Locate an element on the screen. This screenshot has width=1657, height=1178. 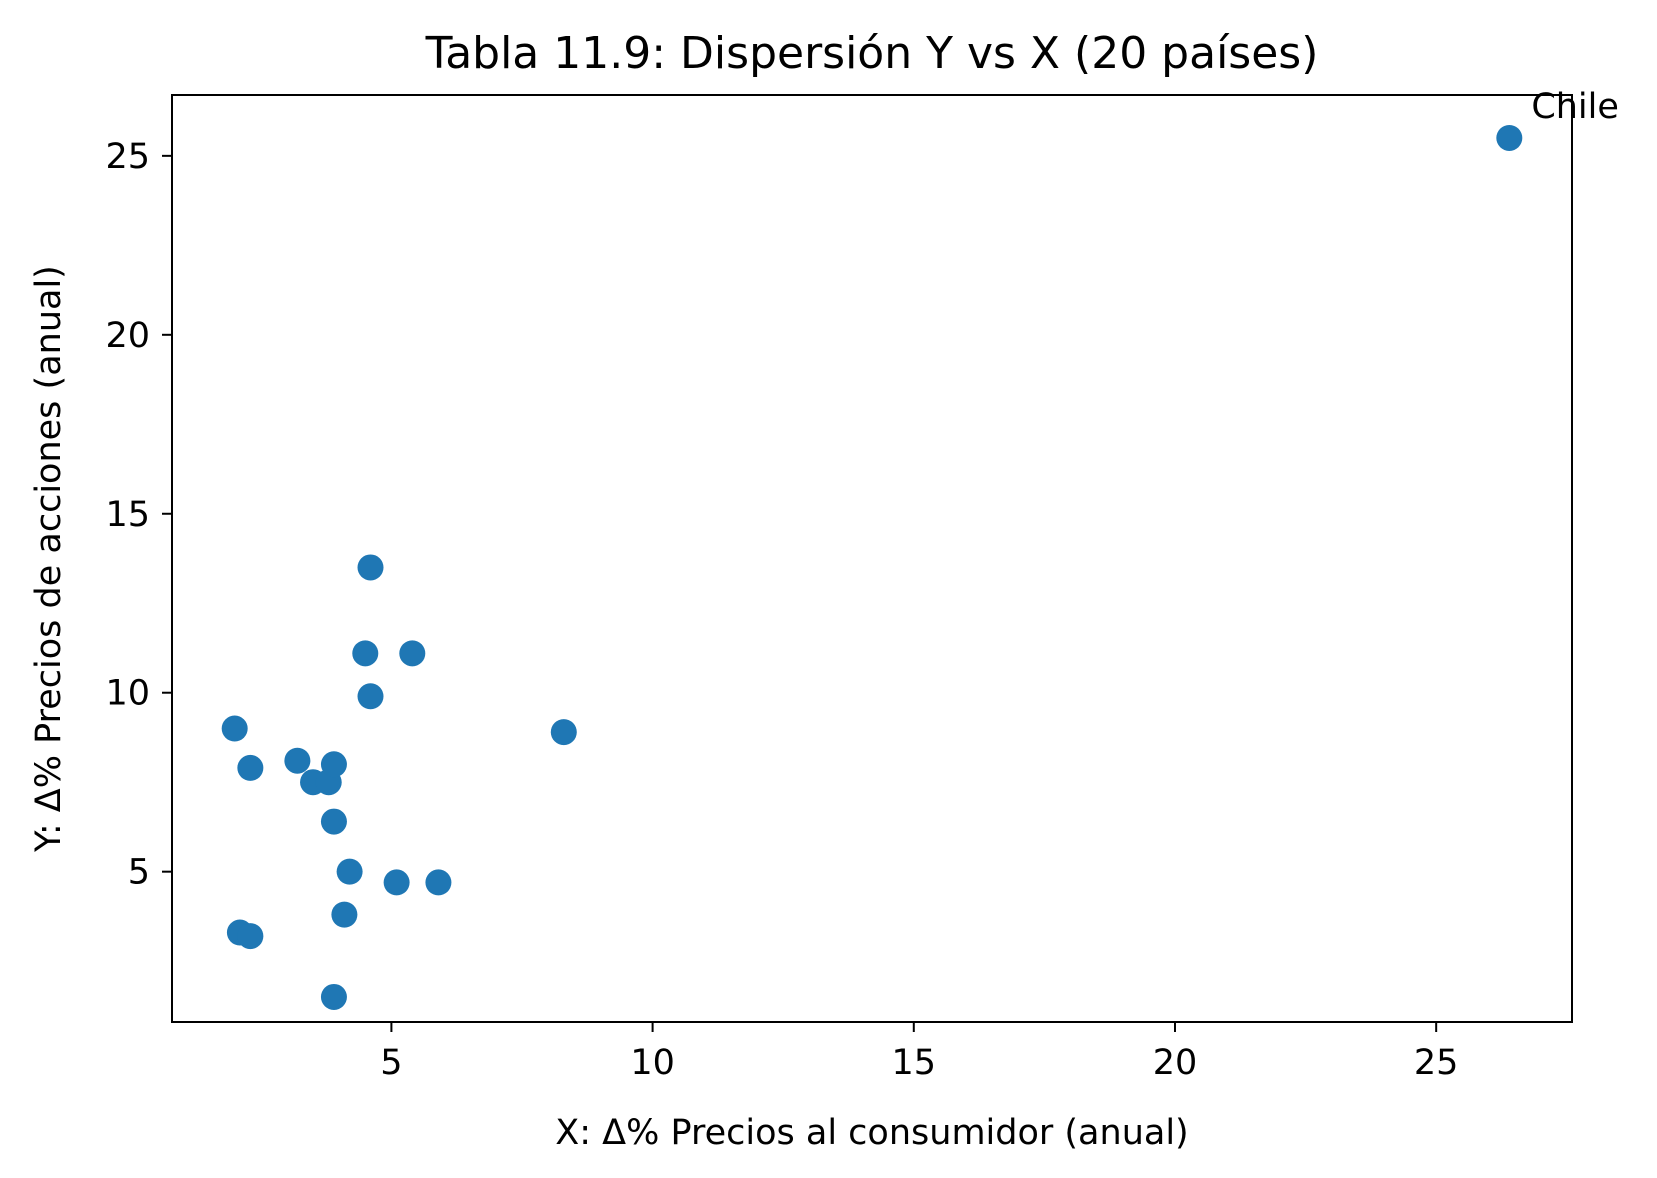
x-tick-label: 15 is located at coordinates (914, 1063).